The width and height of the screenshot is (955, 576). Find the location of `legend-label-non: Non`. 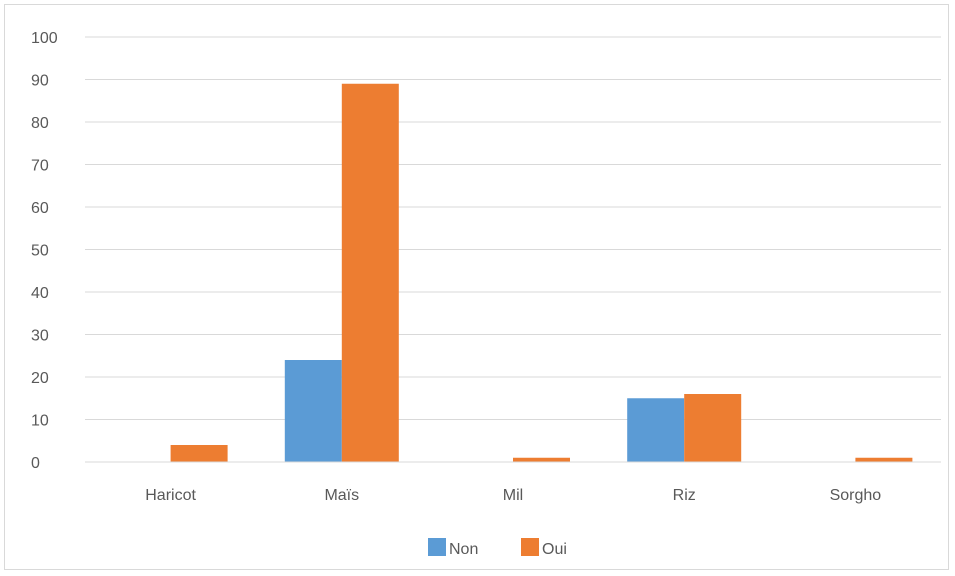

legend-label-non: Non is located at coordinates (463, 549).